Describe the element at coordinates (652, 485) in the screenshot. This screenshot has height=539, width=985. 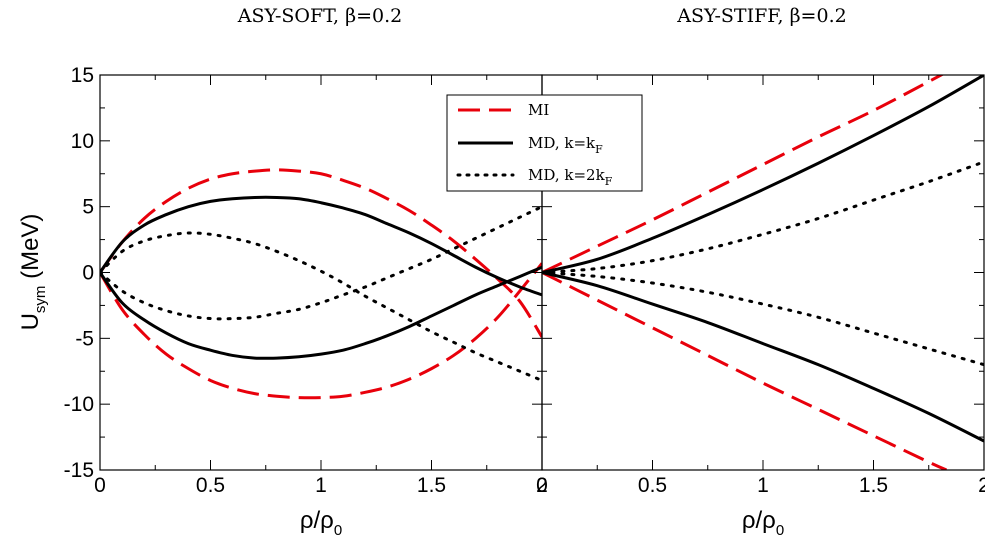
I see `right-x-tick-label: 0.5` at that location.